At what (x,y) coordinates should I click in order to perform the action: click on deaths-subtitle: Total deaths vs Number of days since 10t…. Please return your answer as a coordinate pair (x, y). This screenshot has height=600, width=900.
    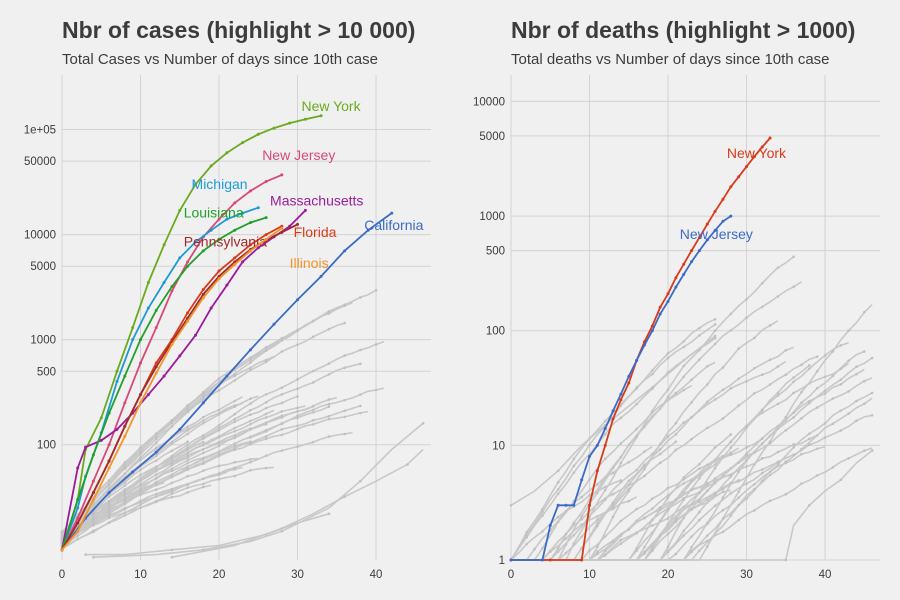
    Looking at the image, I should click on (670, 59).